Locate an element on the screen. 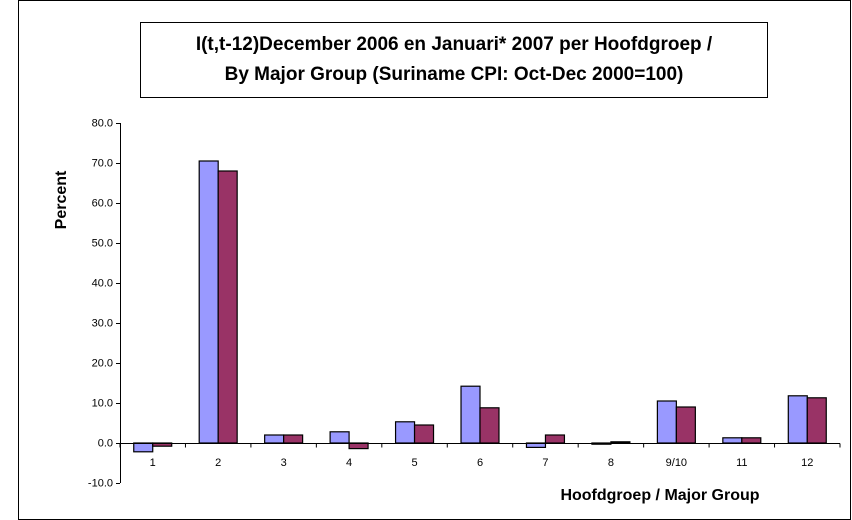 The width and height of the screenshot is (852, 520). y-tick-label: 10.0 is located at coordinates (102, 403).